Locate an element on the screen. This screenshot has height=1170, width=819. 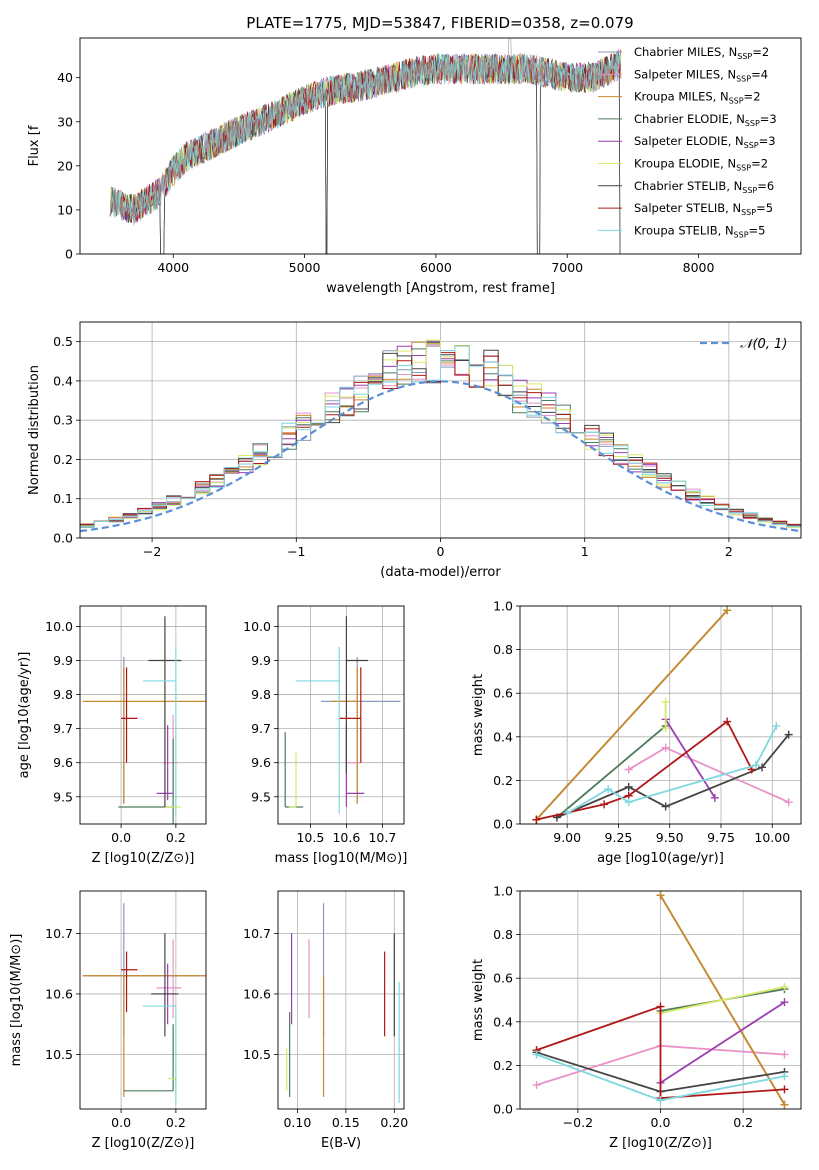
legend-nssp-value: 6 is located at coordinates (770, 186).